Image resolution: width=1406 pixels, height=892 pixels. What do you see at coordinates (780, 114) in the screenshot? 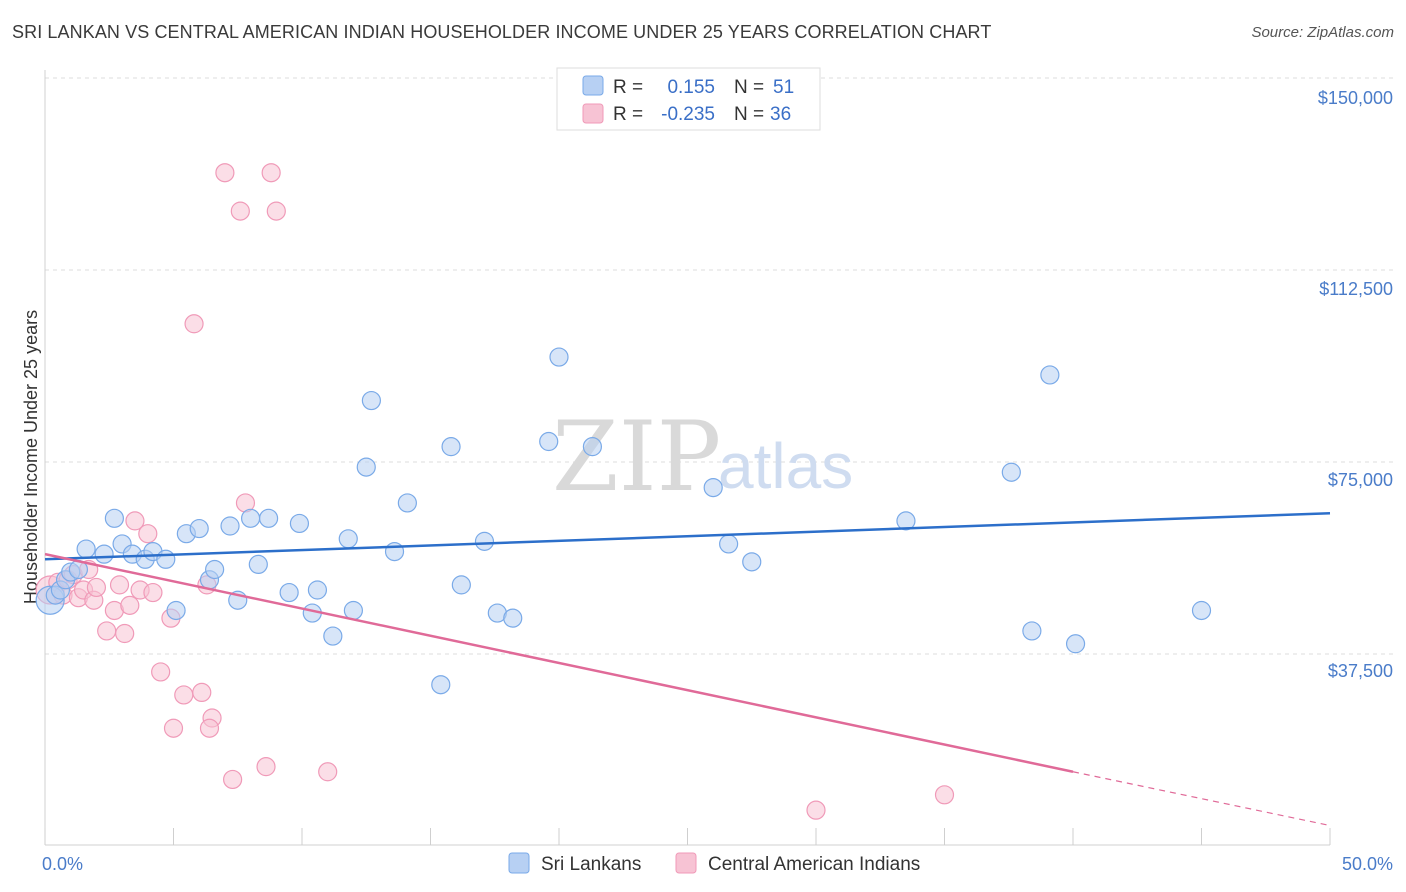
I see `legend-n-value-2: 36` at bounding box center [780, 114].